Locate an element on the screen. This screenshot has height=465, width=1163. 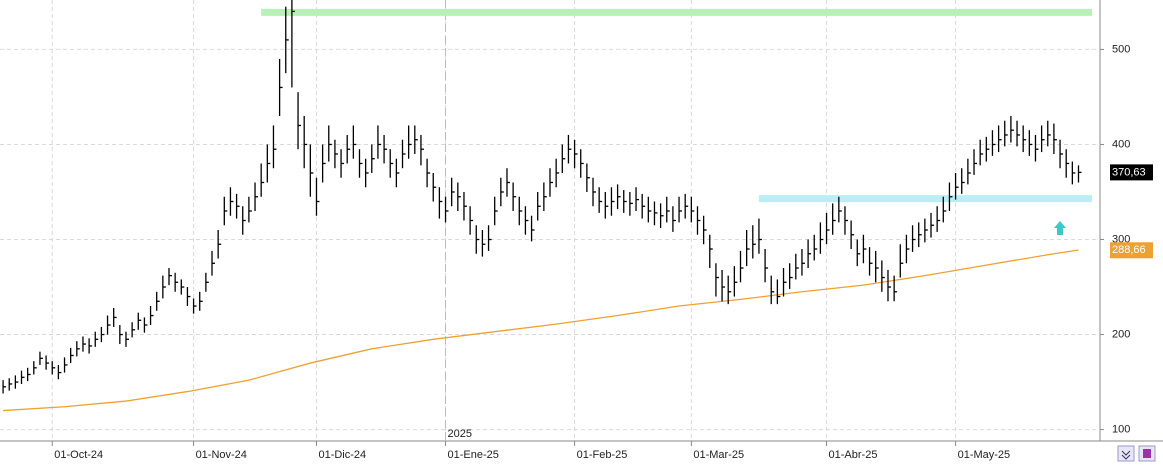
x-tick-label: 01-Nov-24 is located at coordinates (221, 455).